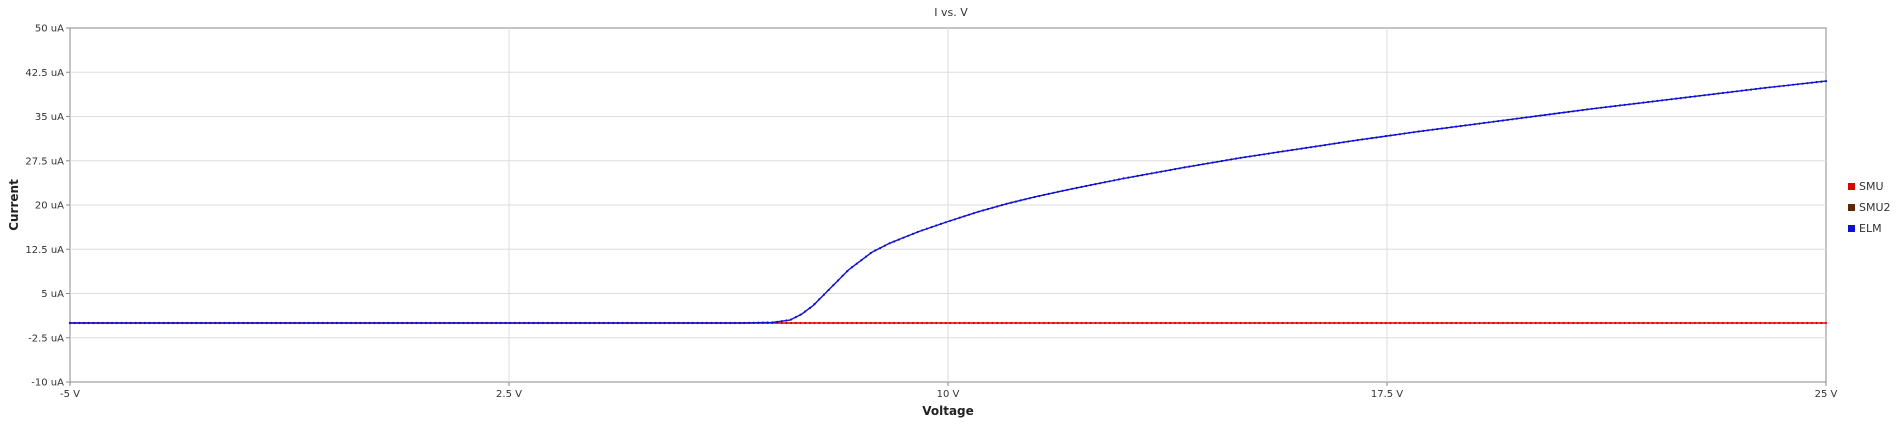 The image size is (1902, 424). What do you see at coordinates (1875, 207) in the screenshot?
I see `legend-label: SMU2` at bounding box center [1875, 207].